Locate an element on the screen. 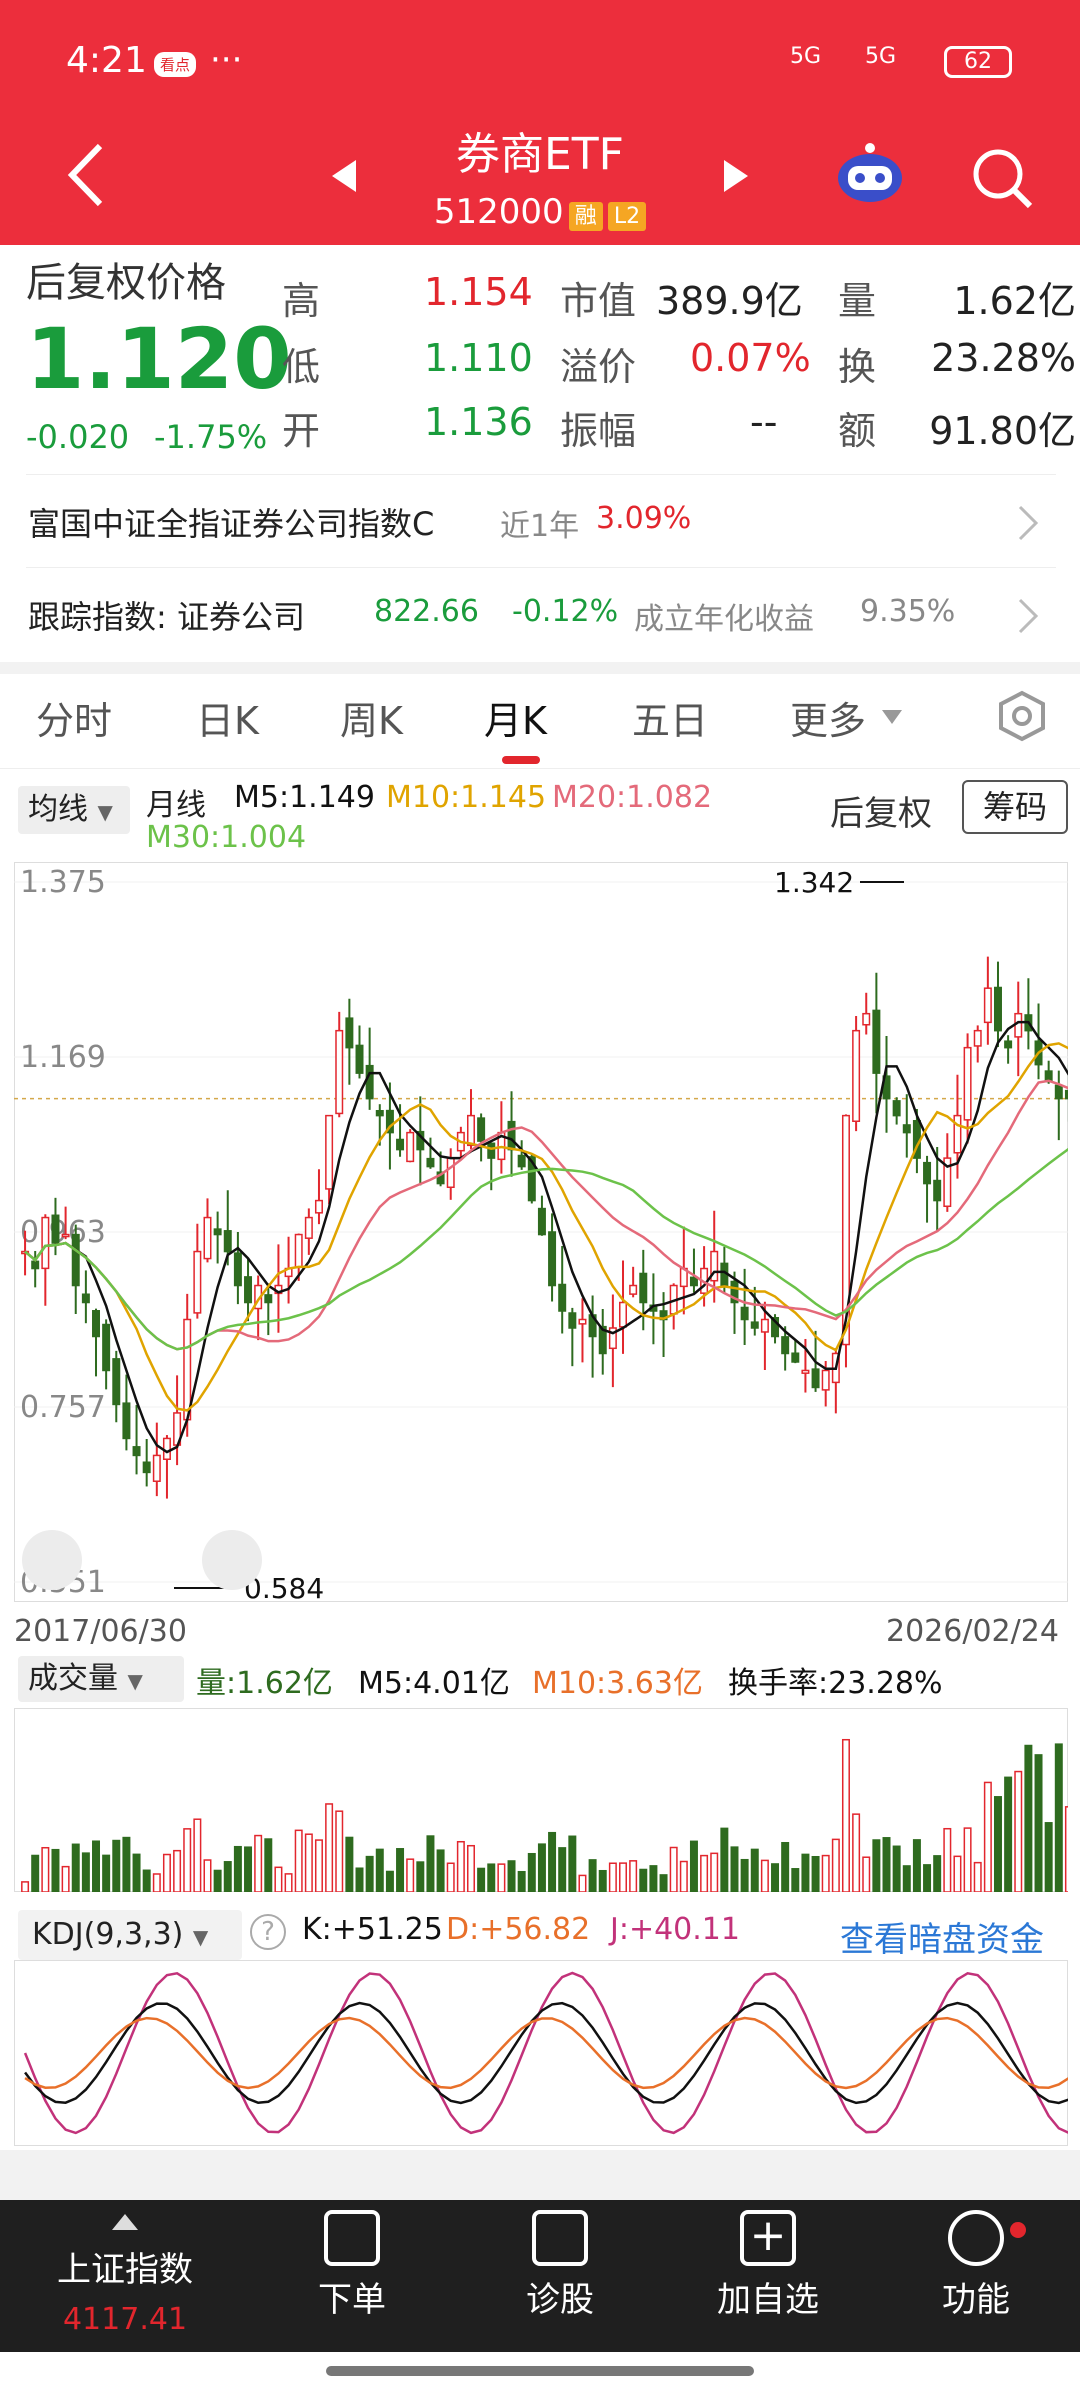  fund-row: 富国中证全指证券公司指数C 近1年 3.09% is located at coordinates (541, 521).